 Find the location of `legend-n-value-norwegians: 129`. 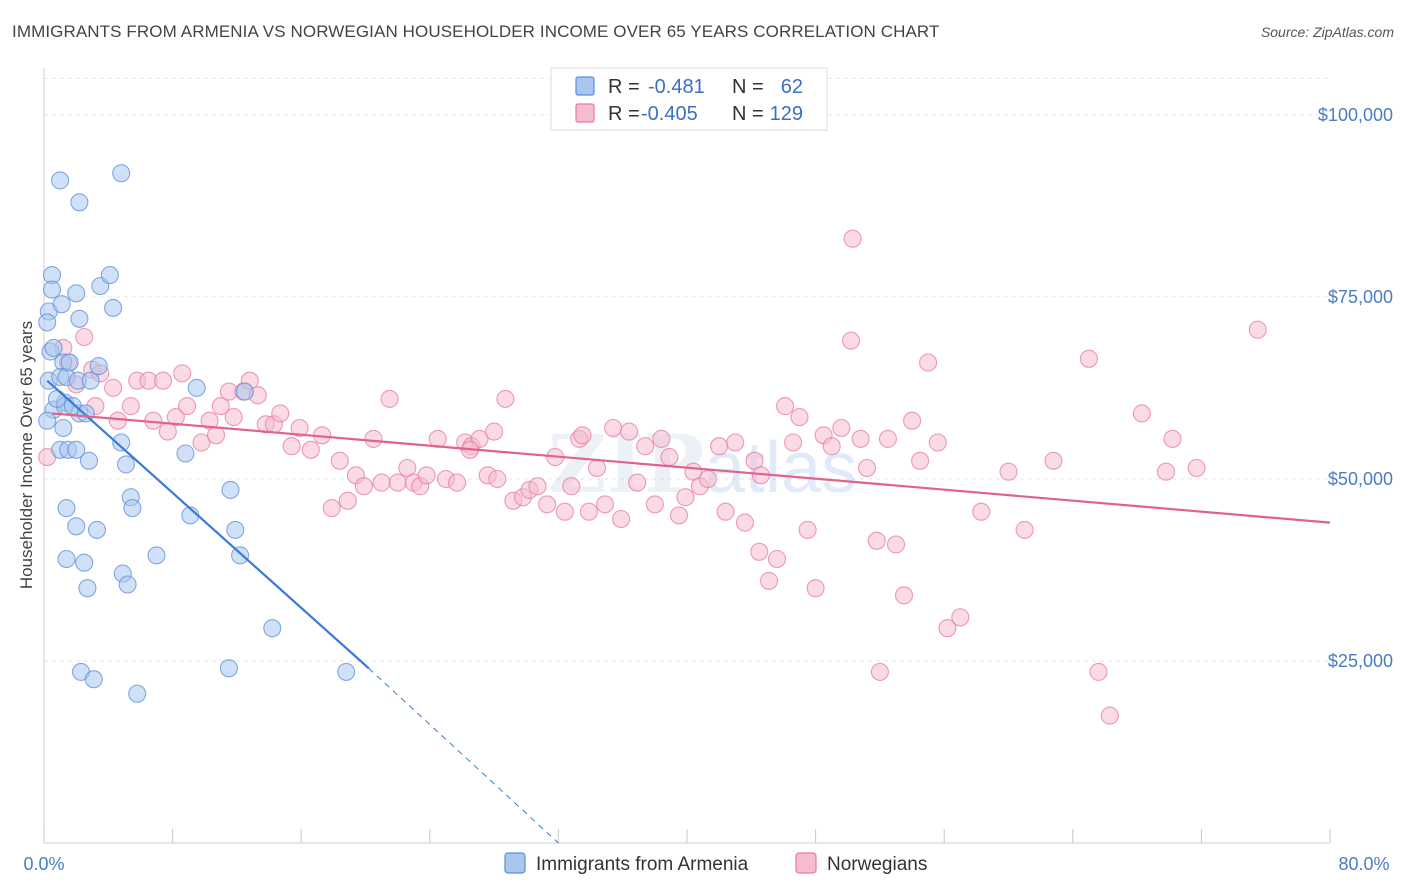

legend-n-value-norwegians: 129 is located at coordinates (786, 114).